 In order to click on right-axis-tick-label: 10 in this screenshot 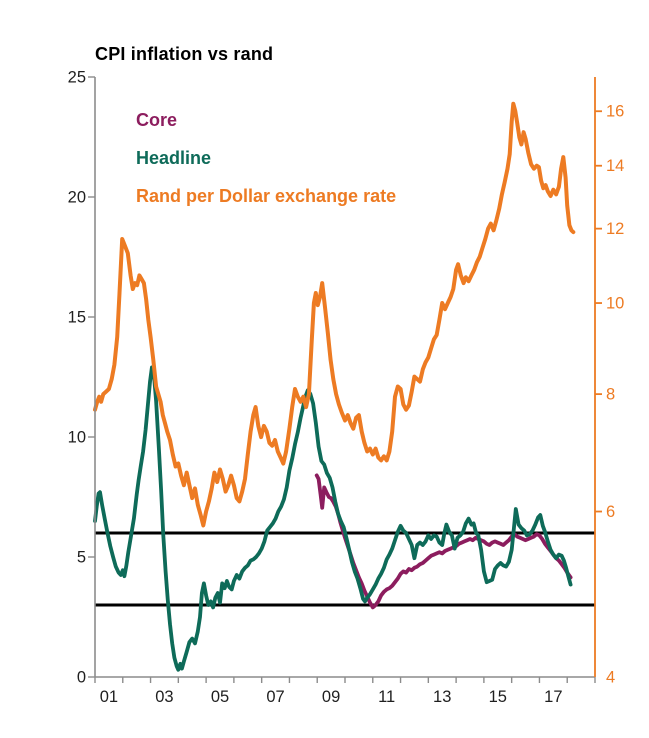, I will do `click(615, 304)`.